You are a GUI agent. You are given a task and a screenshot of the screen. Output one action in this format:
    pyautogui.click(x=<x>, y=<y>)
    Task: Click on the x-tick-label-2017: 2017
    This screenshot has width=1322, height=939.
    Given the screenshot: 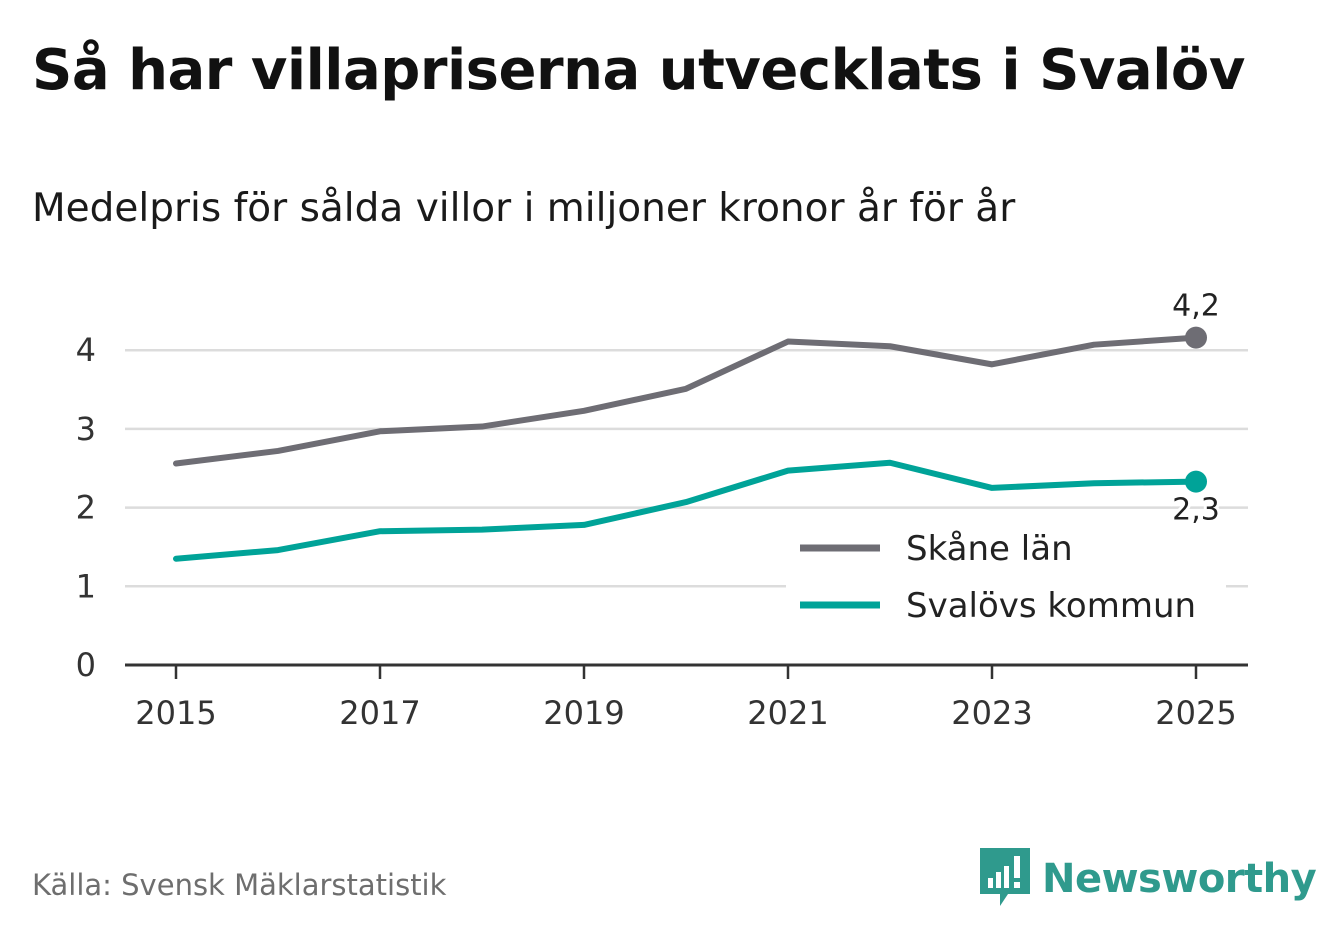 What is the action you would take?
    pyautogui.click(x=379, y=713)
    